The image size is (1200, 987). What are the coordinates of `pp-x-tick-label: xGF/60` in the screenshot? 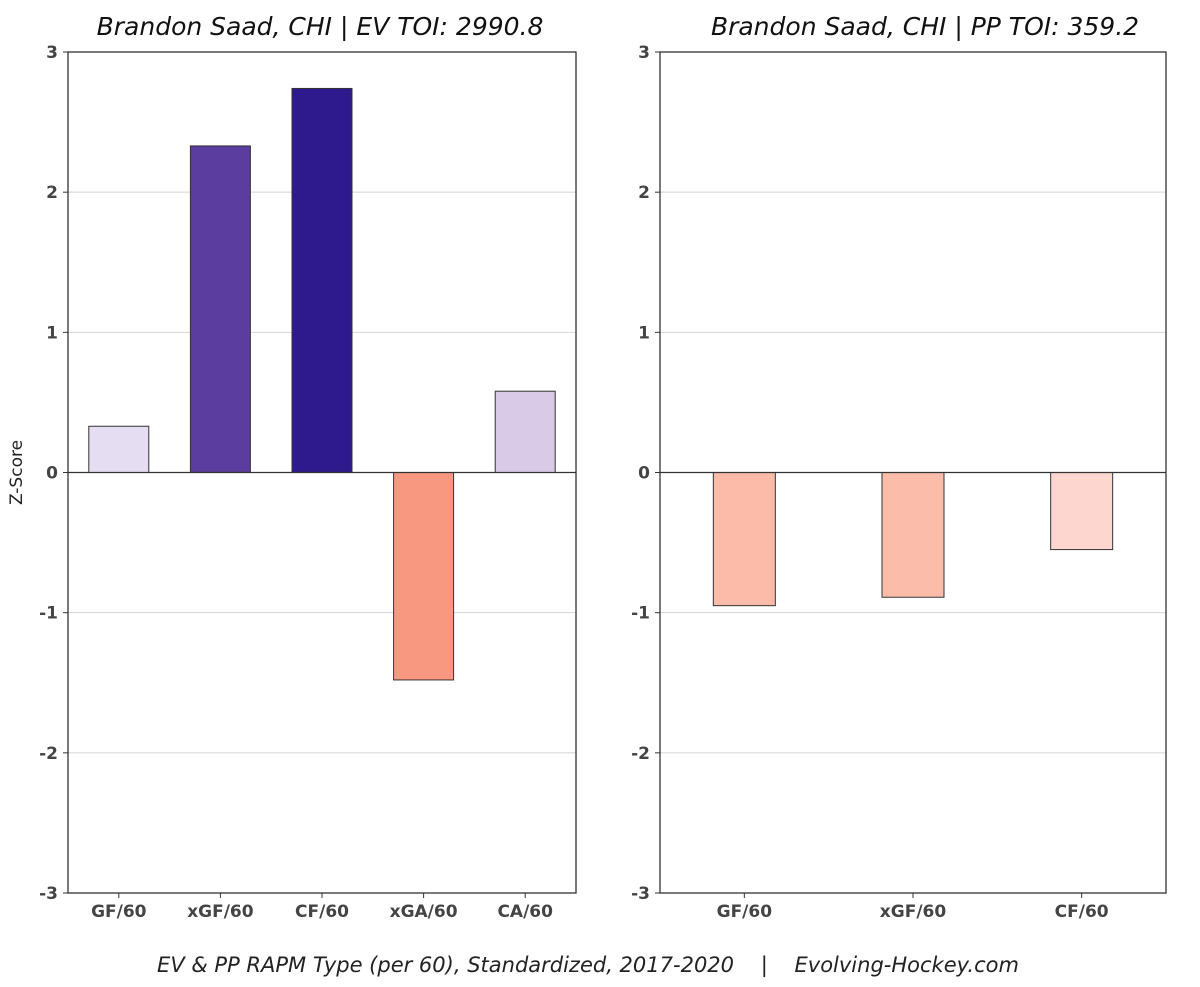 It's located at (913, 912).